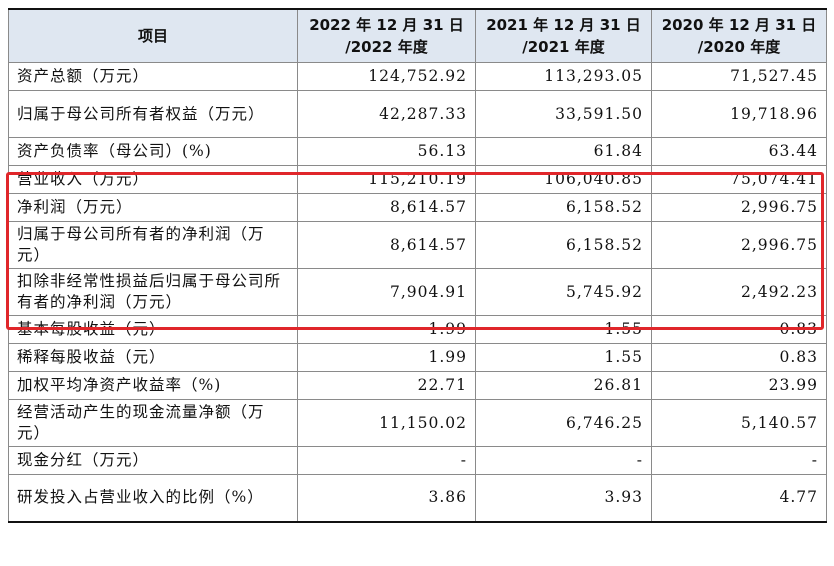 This screenshot has width=834, height=566. I want to click on cell-2022: 3.86, so click(386, 498).